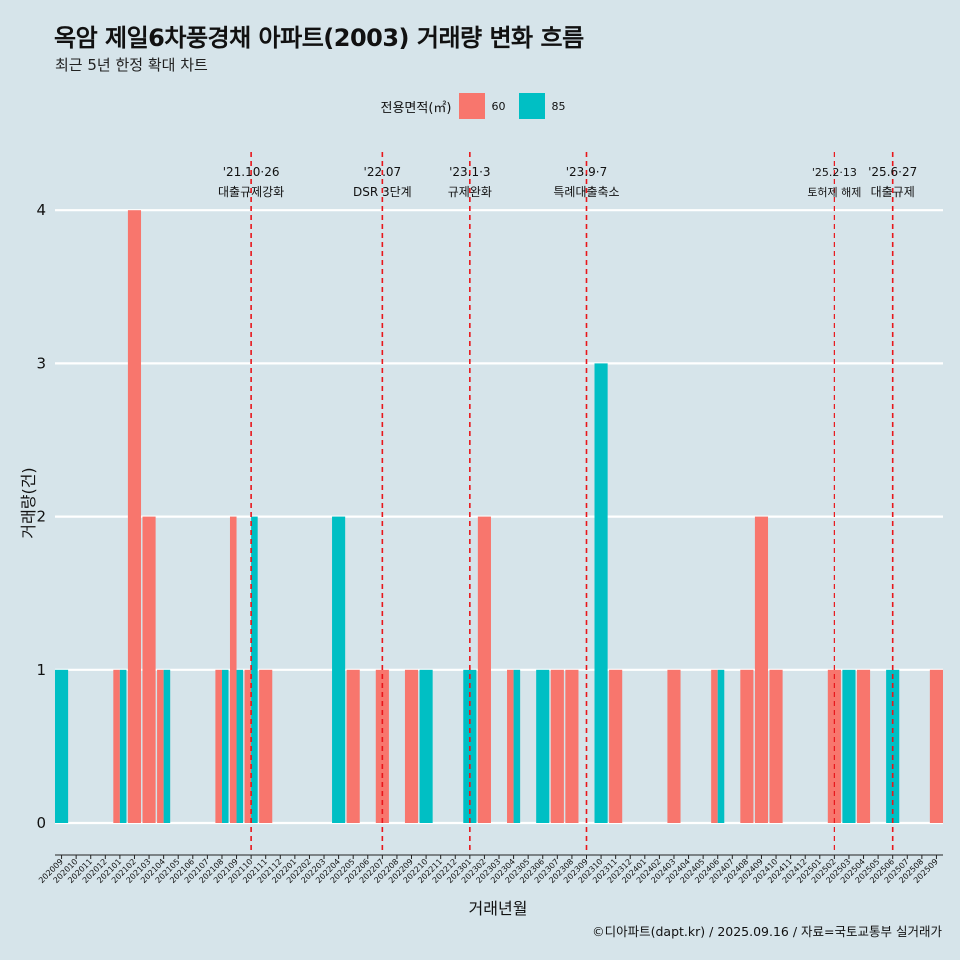 This screenshot has height=960, width=960. I want to click on event-date-label: '21.10·26, so click(251, 172).